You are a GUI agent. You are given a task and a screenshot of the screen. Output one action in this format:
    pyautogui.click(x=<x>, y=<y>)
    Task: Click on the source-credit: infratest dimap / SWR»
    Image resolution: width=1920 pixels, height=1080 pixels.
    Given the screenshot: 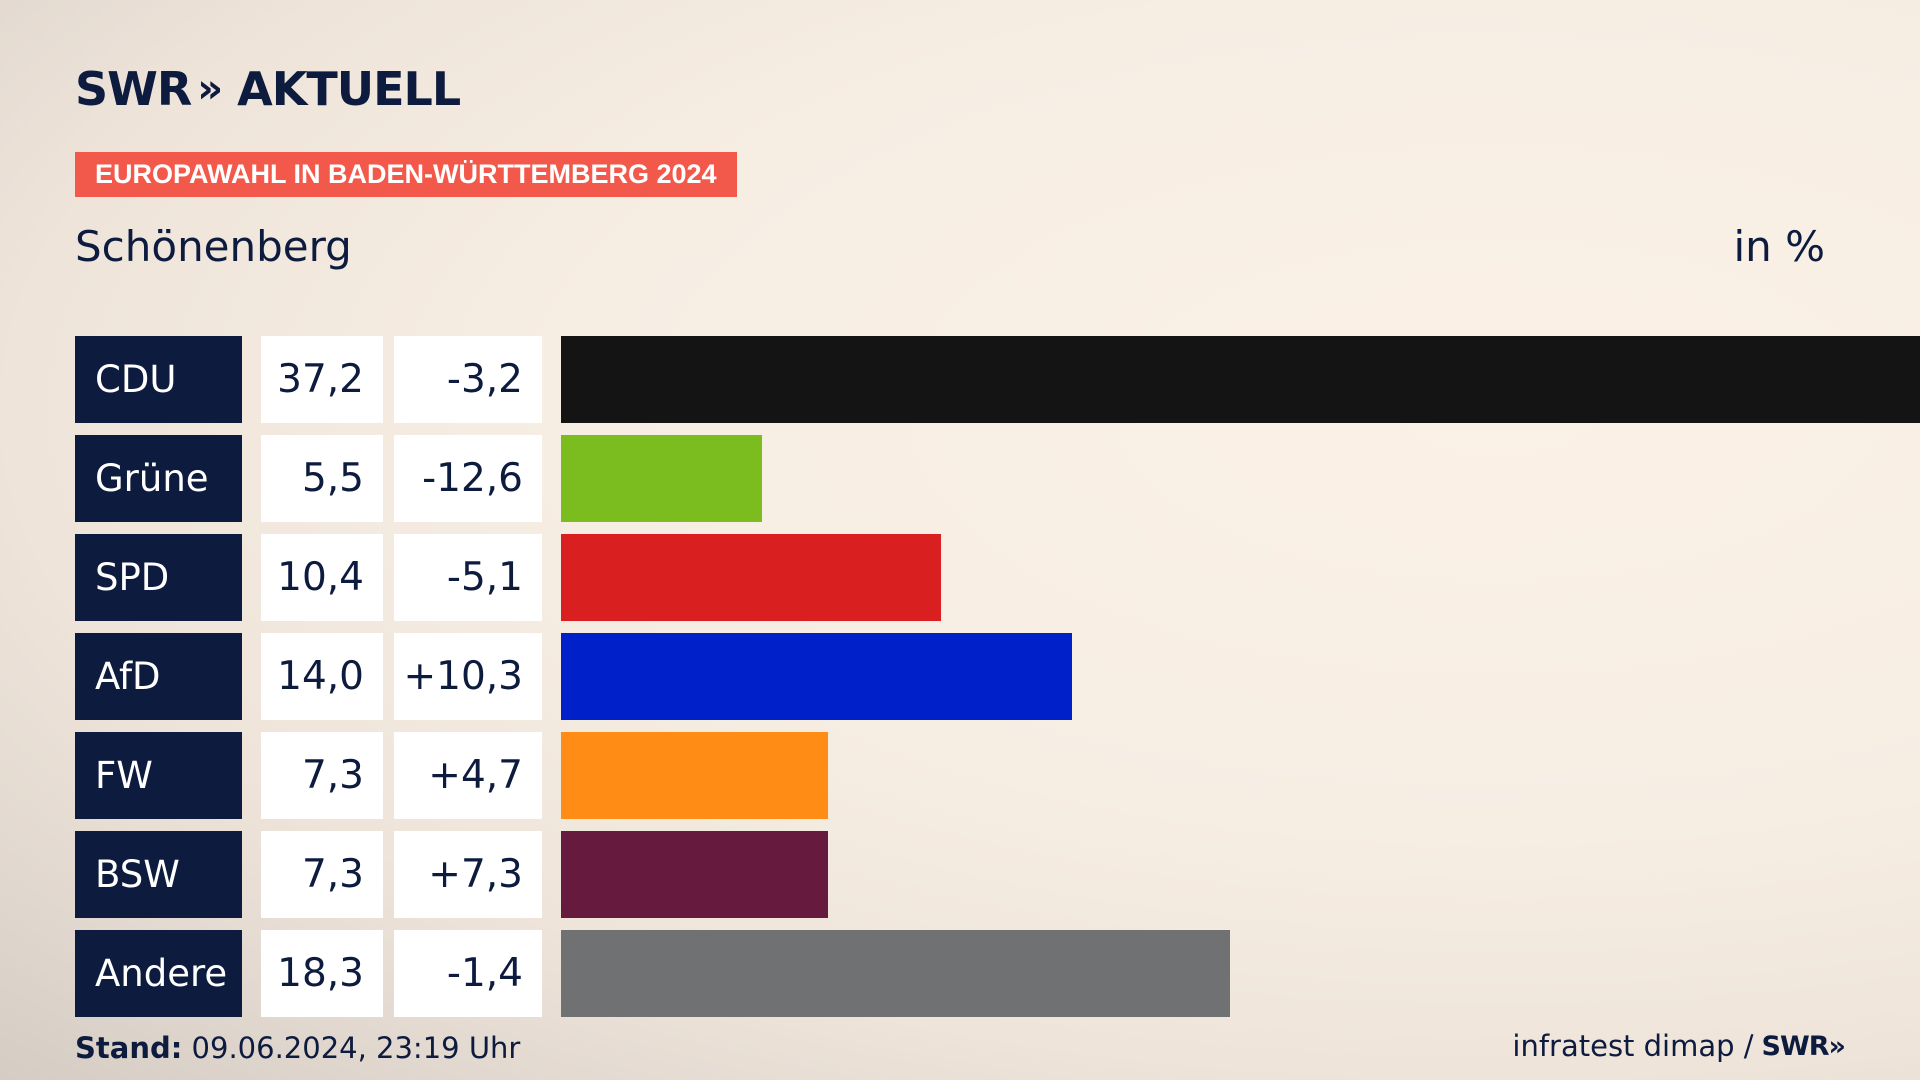 What is the action you would take?
    pyautogui.click(x=1679, y=1046)
    